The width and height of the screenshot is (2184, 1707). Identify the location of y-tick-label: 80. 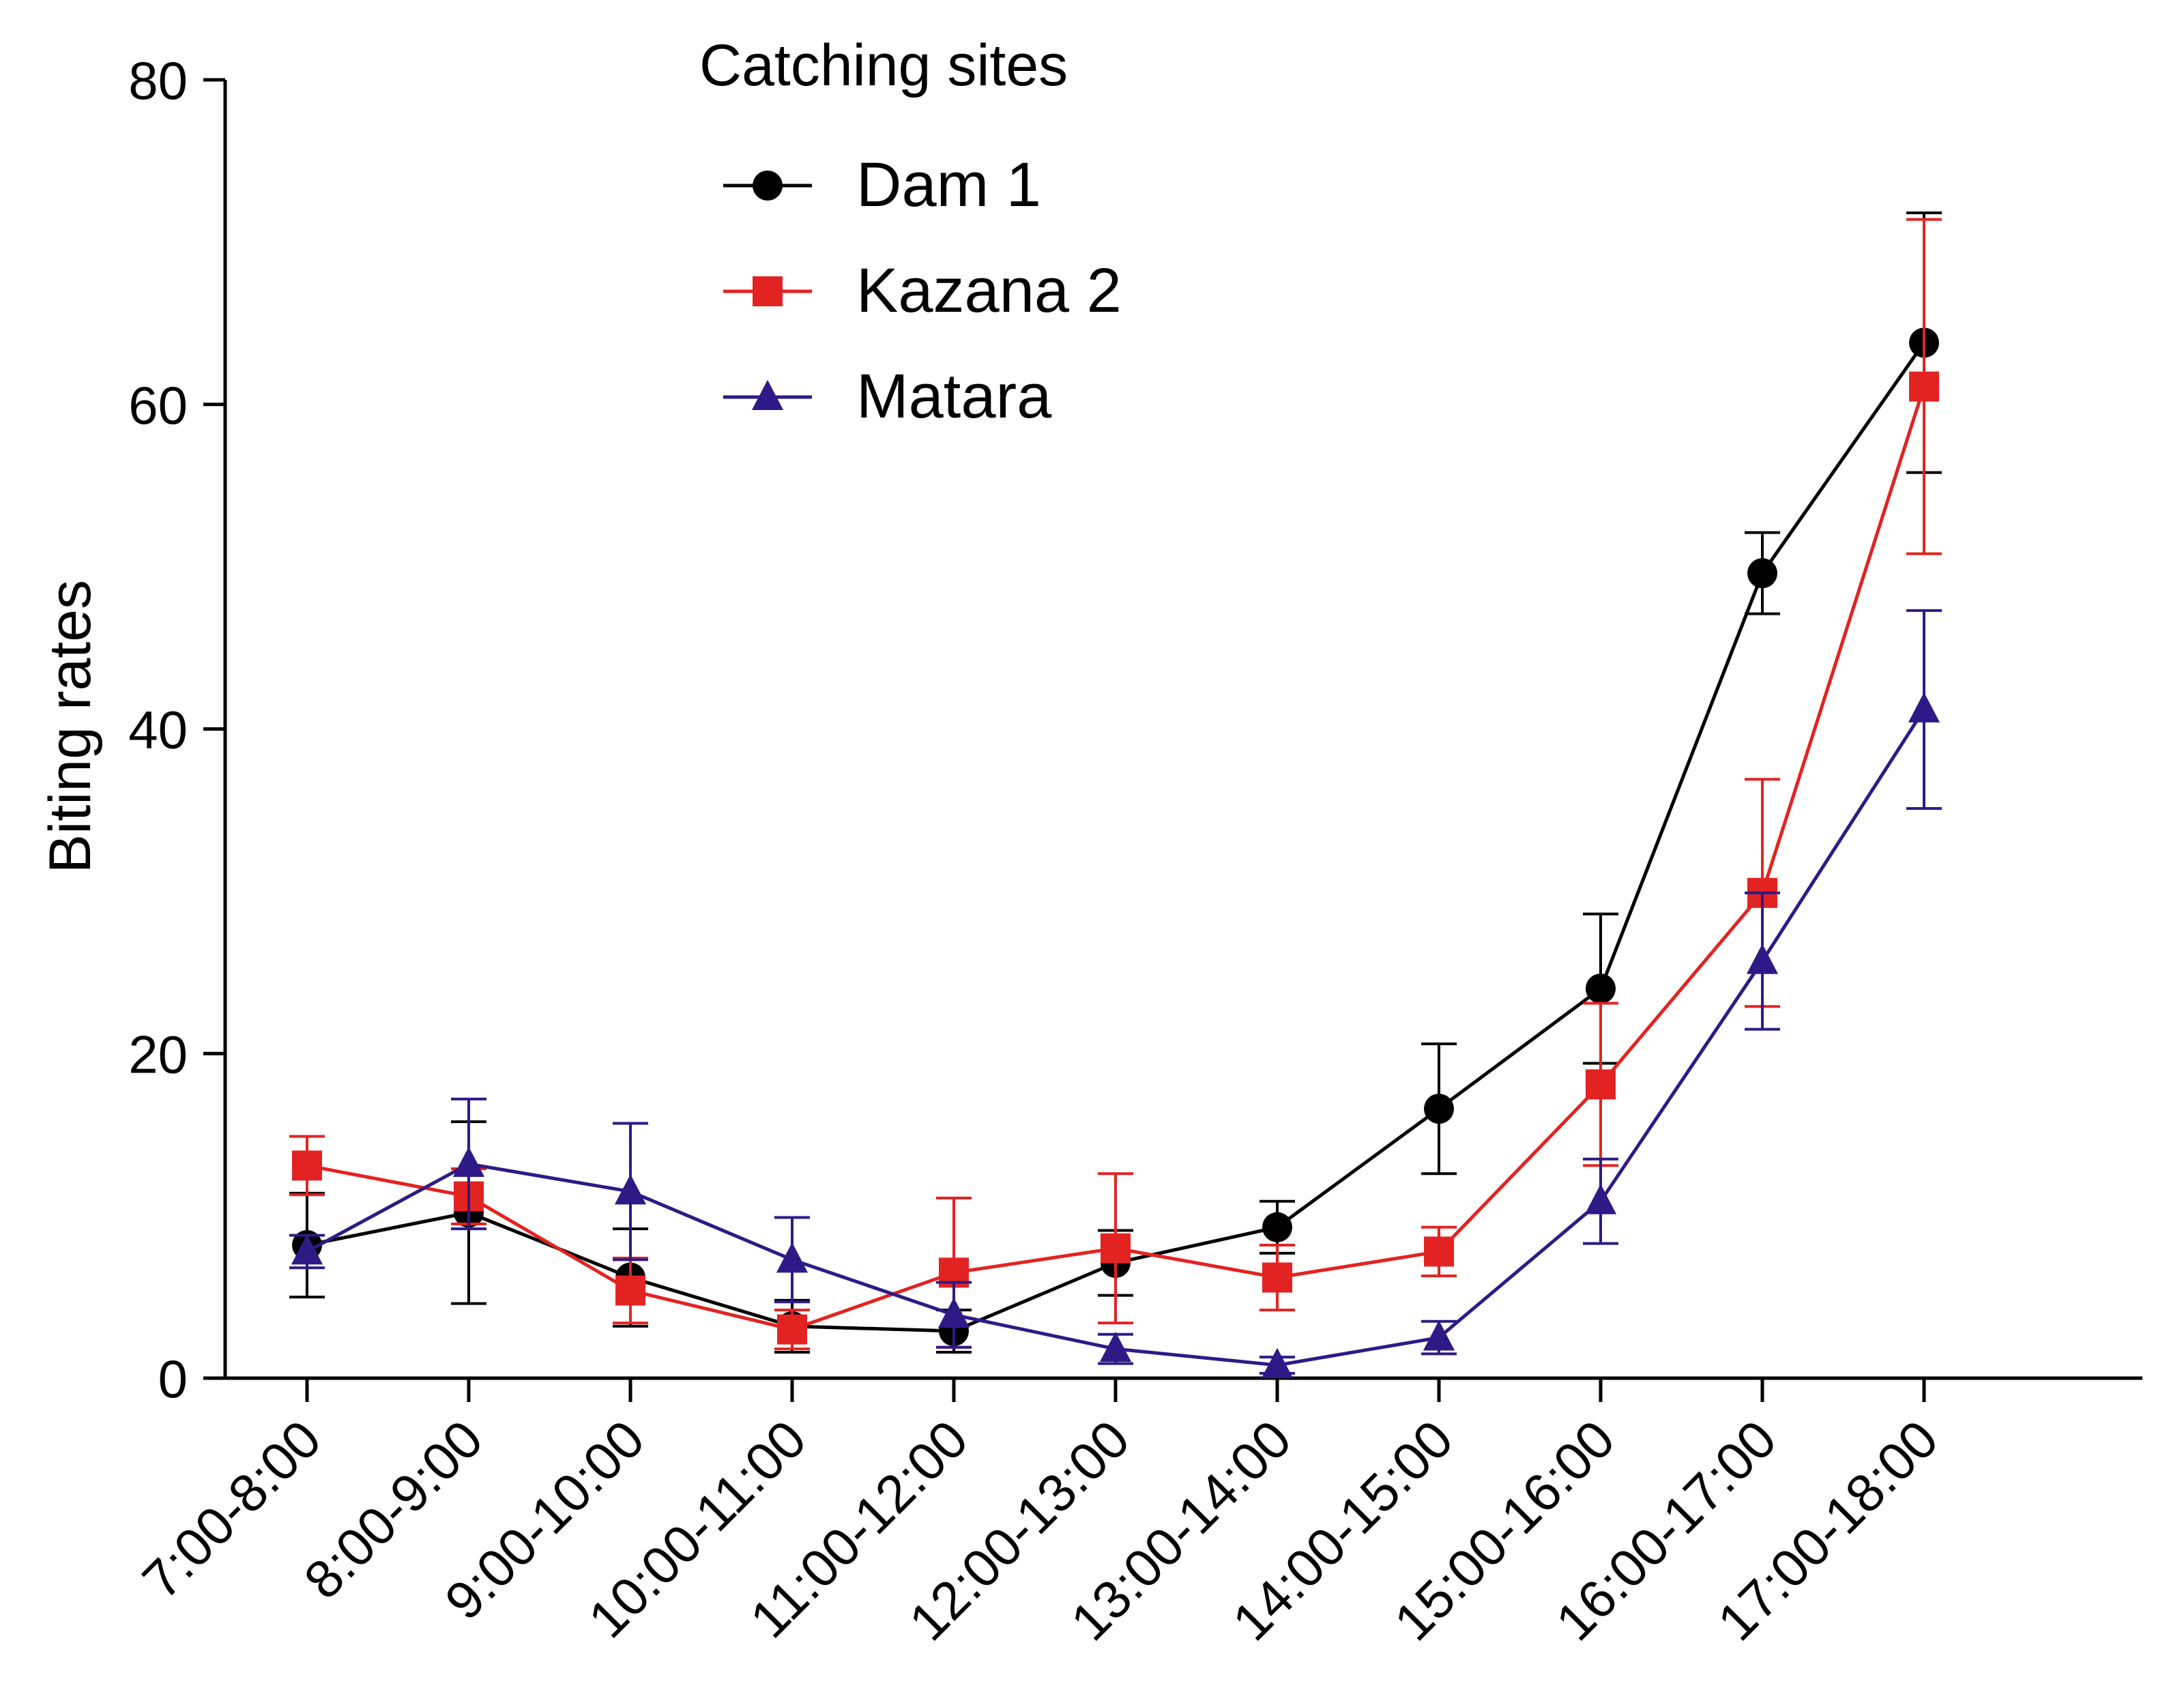
(158, 80).